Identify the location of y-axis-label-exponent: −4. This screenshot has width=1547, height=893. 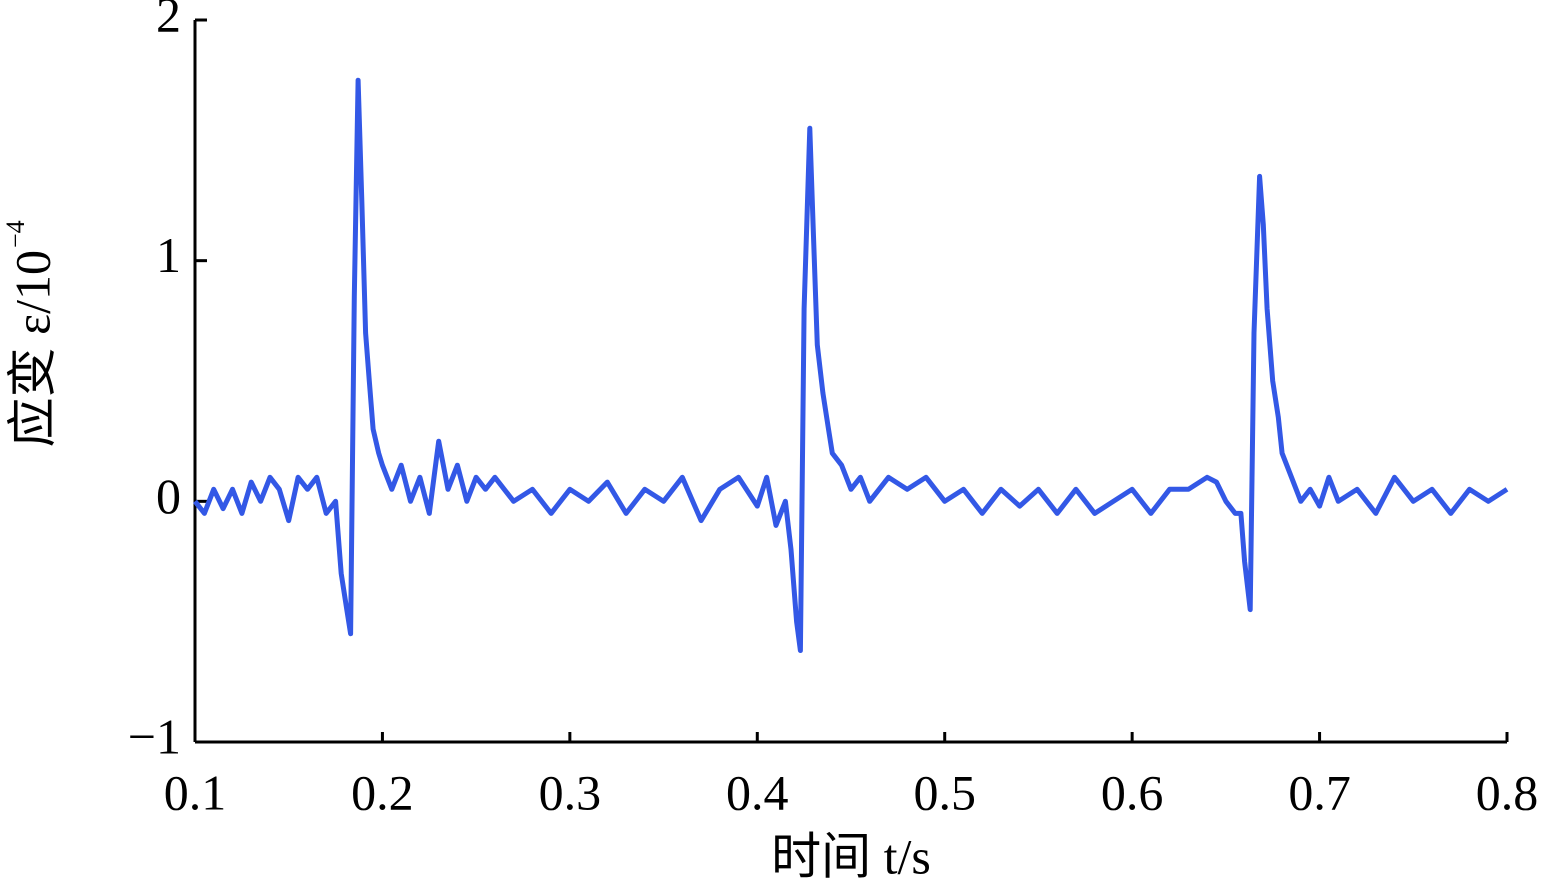
(15, 234).